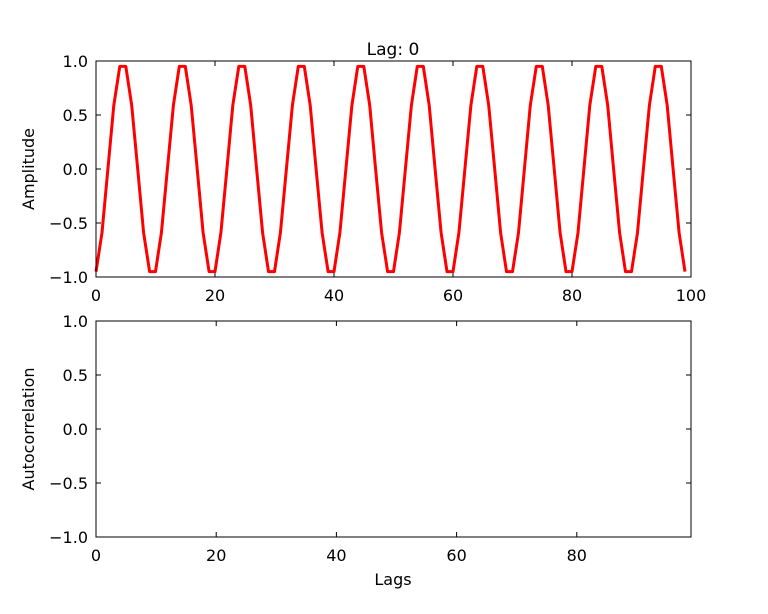 The width and height of the screenshot is (768, 614). What do you see at coordinates (28, 169) in the screenshot?
I see `y-axis-label: Amplitude` at bounding box center [28, 169].